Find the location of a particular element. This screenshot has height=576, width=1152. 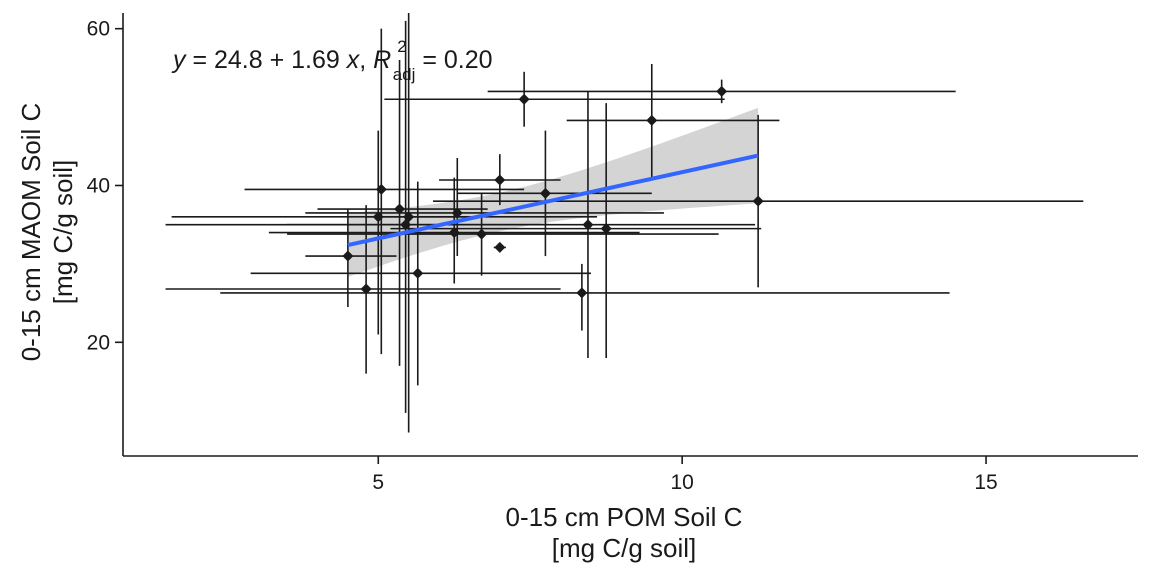

regression-line is located at coordinates (553, 200).